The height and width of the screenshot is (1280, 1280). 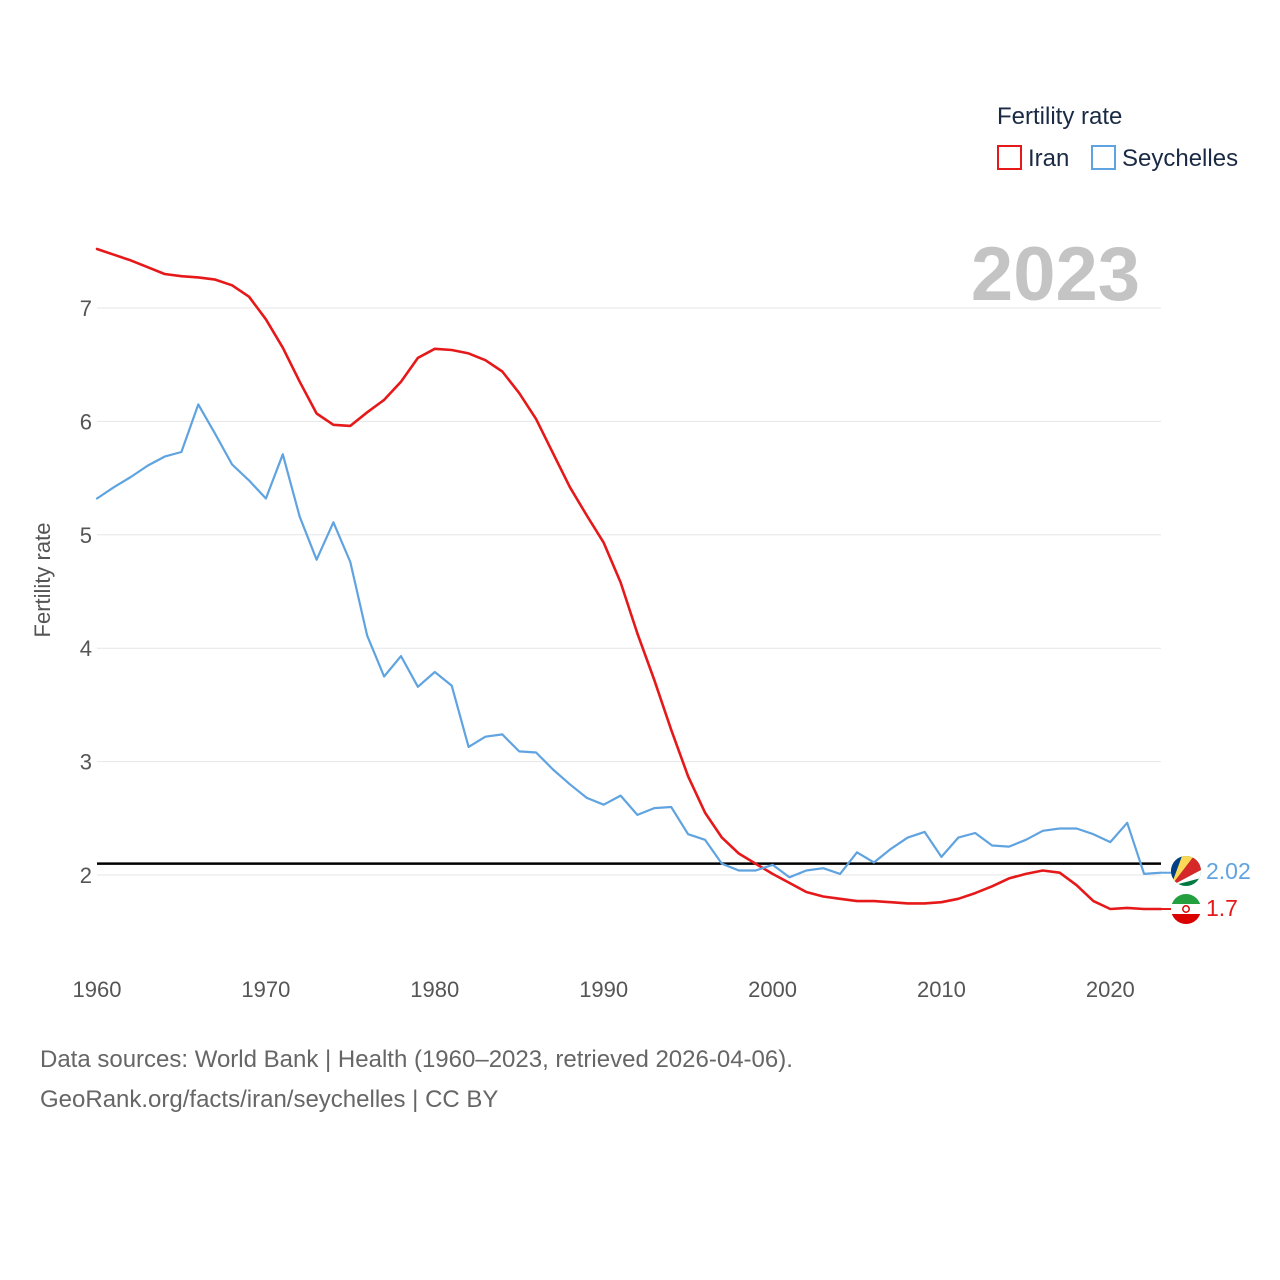 What do you see at coordinates (97, 989) in the screenshot?
I see `x-tick-label-1960: 1960` at bounding box center [97, 989].